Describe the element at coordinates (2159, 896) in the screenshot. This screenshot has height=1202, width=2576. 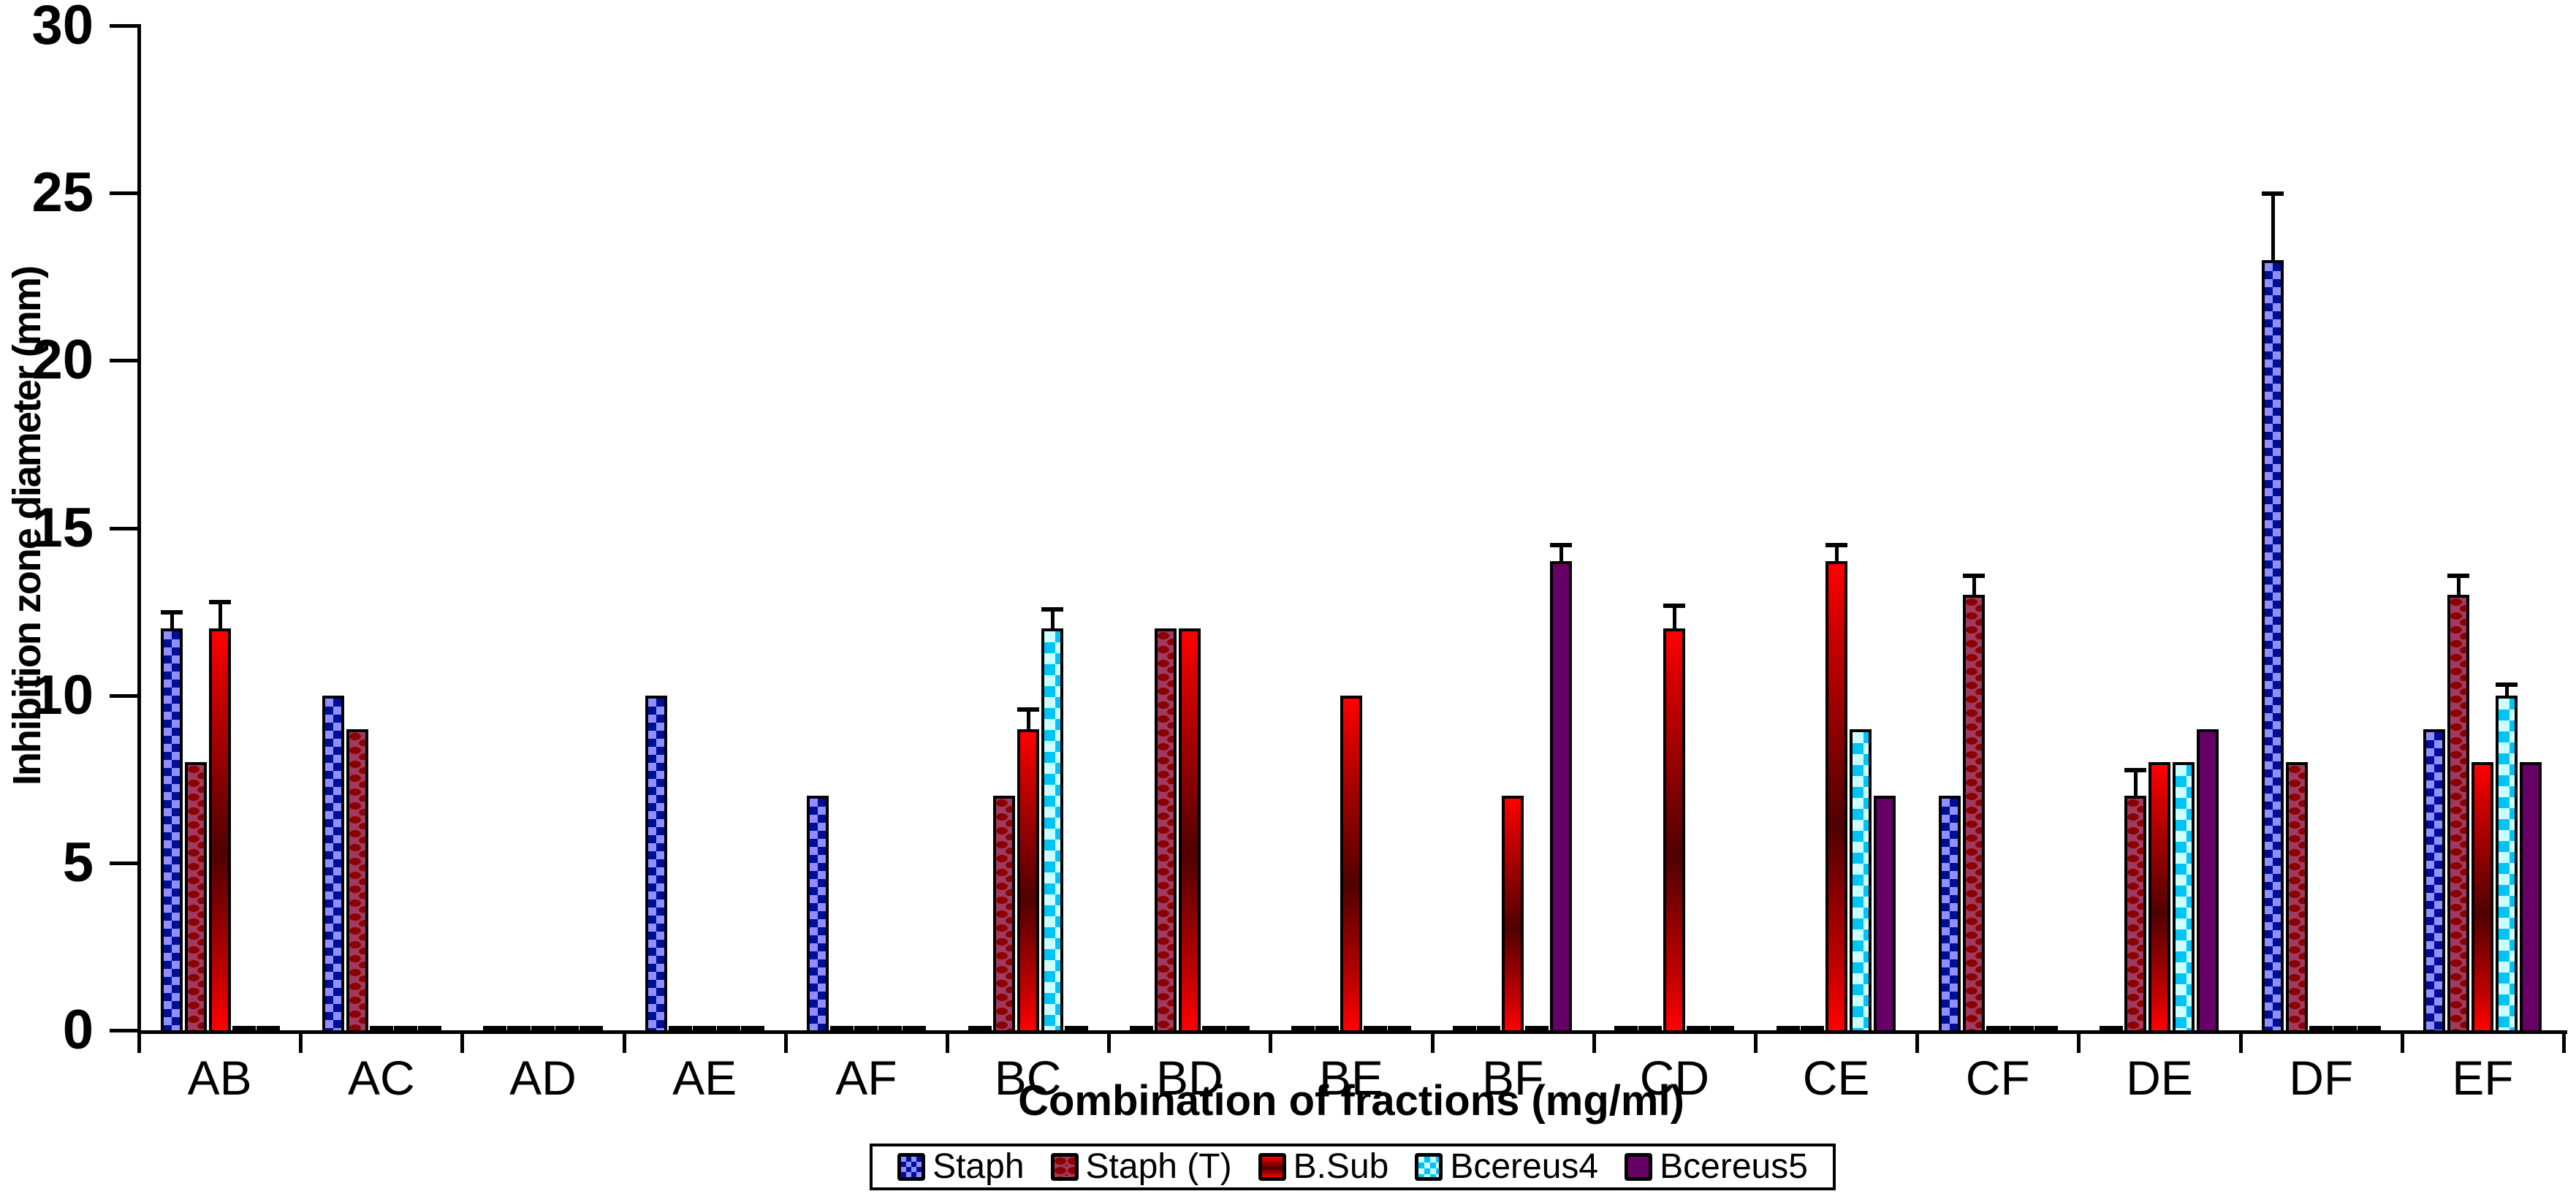
I see `bar-bsub-de` at that location.